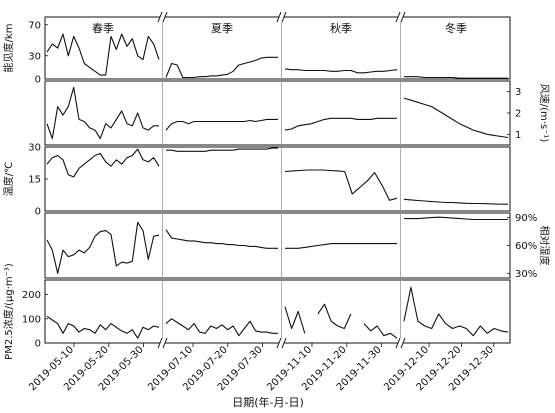  I want to click on panel-wind_speed: 1 2 3 风速/(m·s⁻¹), so click(297, 113).